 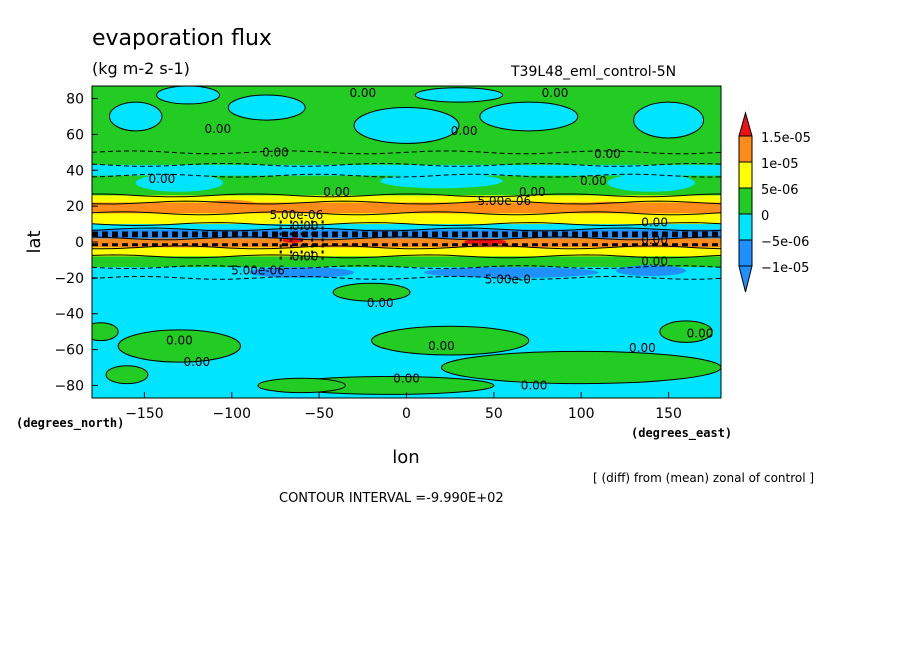 What do you see at coordinates (607, 154) in the screenshot?
I see `contour-label-5: 0.00` at bounding box center [607, 154].